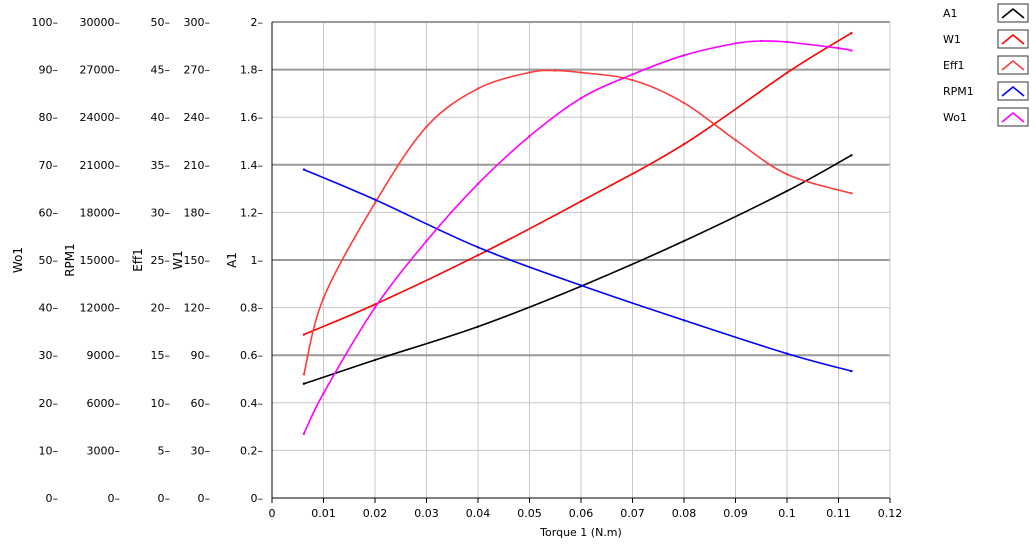 The height and width of the screenshot is (548, 1036). Describe the element at coordinates (100, 117) in the screenshot. I see `y-tick-label-rpm1: 24000–` at that location.